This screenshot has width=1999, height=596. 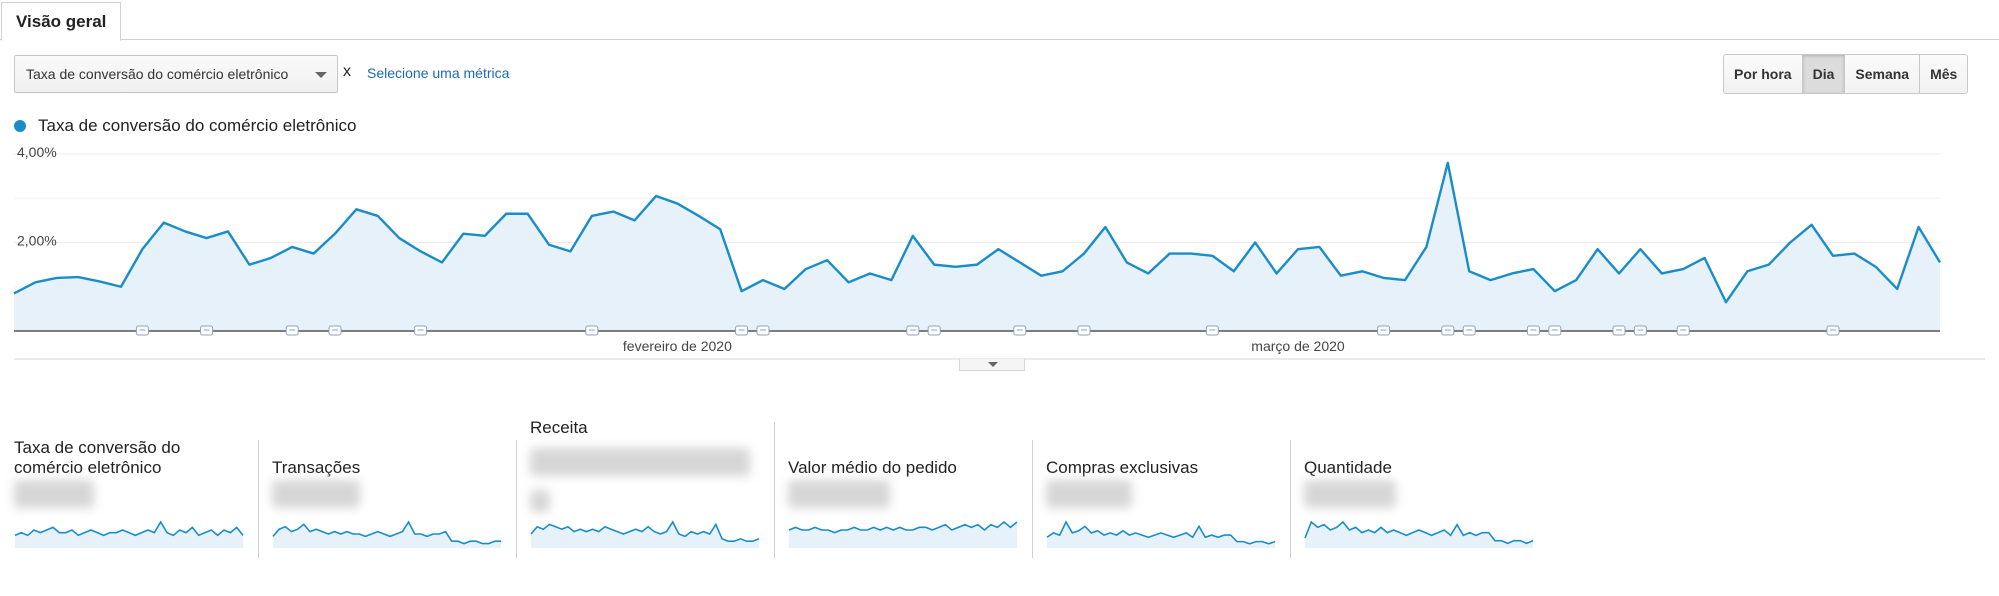 What do you see at coordinates (1823, 74) in the screenshot?
I see `granularity-day-button: Dia` at bounding box center [1823, 74].